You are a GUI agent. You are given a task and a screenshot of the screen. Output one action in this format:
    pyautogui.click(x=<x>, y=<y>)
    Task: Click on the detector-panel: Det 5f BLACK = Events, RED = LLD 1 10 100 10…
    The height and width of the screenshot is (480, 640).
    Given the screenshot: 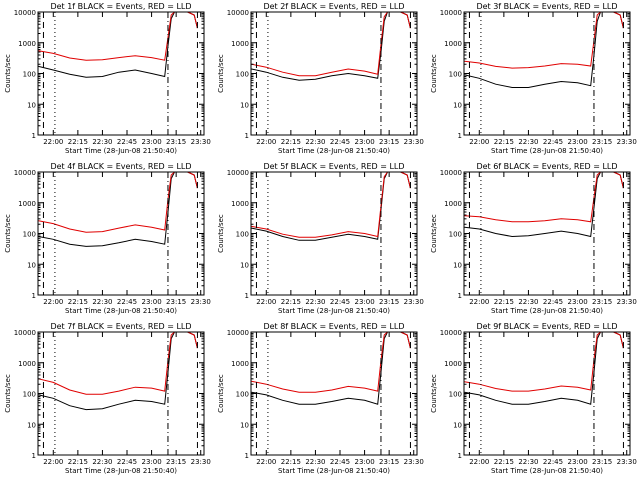 What is the action you would take?
    pyautogui.click(x=320, y=238)
    